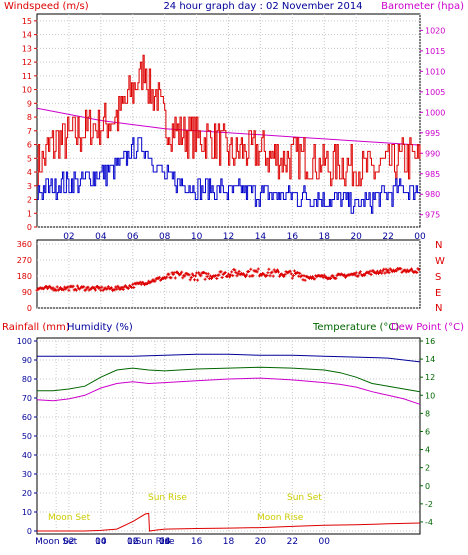 Image resolution: width=468 pixels, height=555 pixels. What do you see at coordinates (24, 341) in the screenshot?
I see `humidity-y-tick-label: 100` at bounding box center [24, 341].